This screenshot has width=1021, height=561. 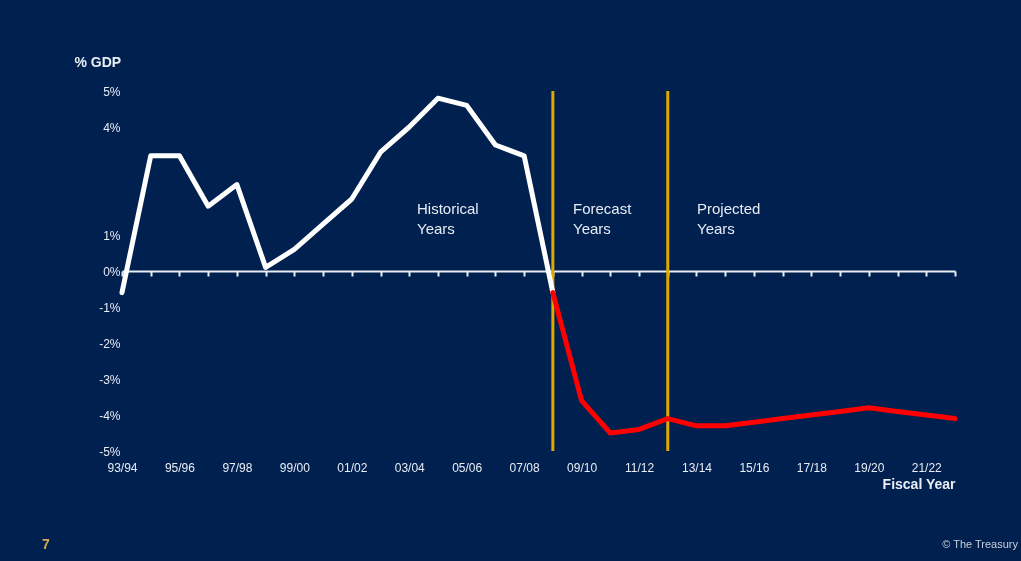 What do you see at coordinates (812, 467) in the screenshot?
I see `x-tick-label: 17/18` at bounding box center [812, 467].